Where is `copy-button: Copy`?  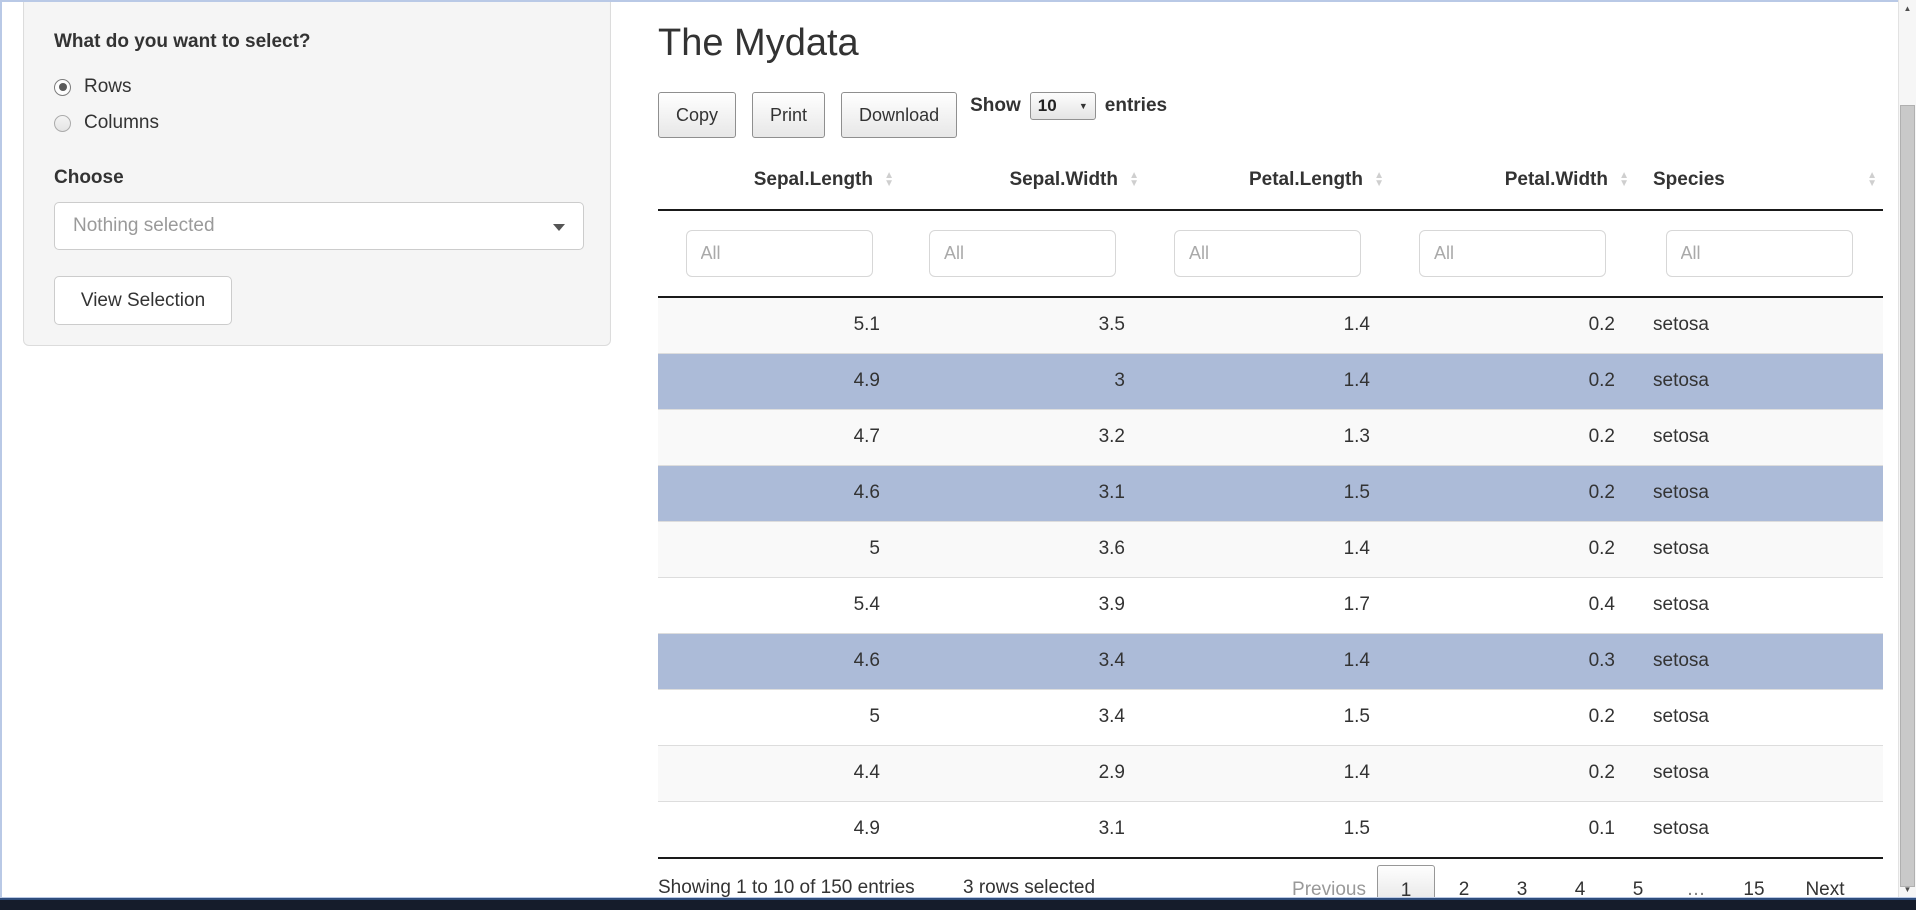 copy-button: Copy is located at coordinates (697, 115).